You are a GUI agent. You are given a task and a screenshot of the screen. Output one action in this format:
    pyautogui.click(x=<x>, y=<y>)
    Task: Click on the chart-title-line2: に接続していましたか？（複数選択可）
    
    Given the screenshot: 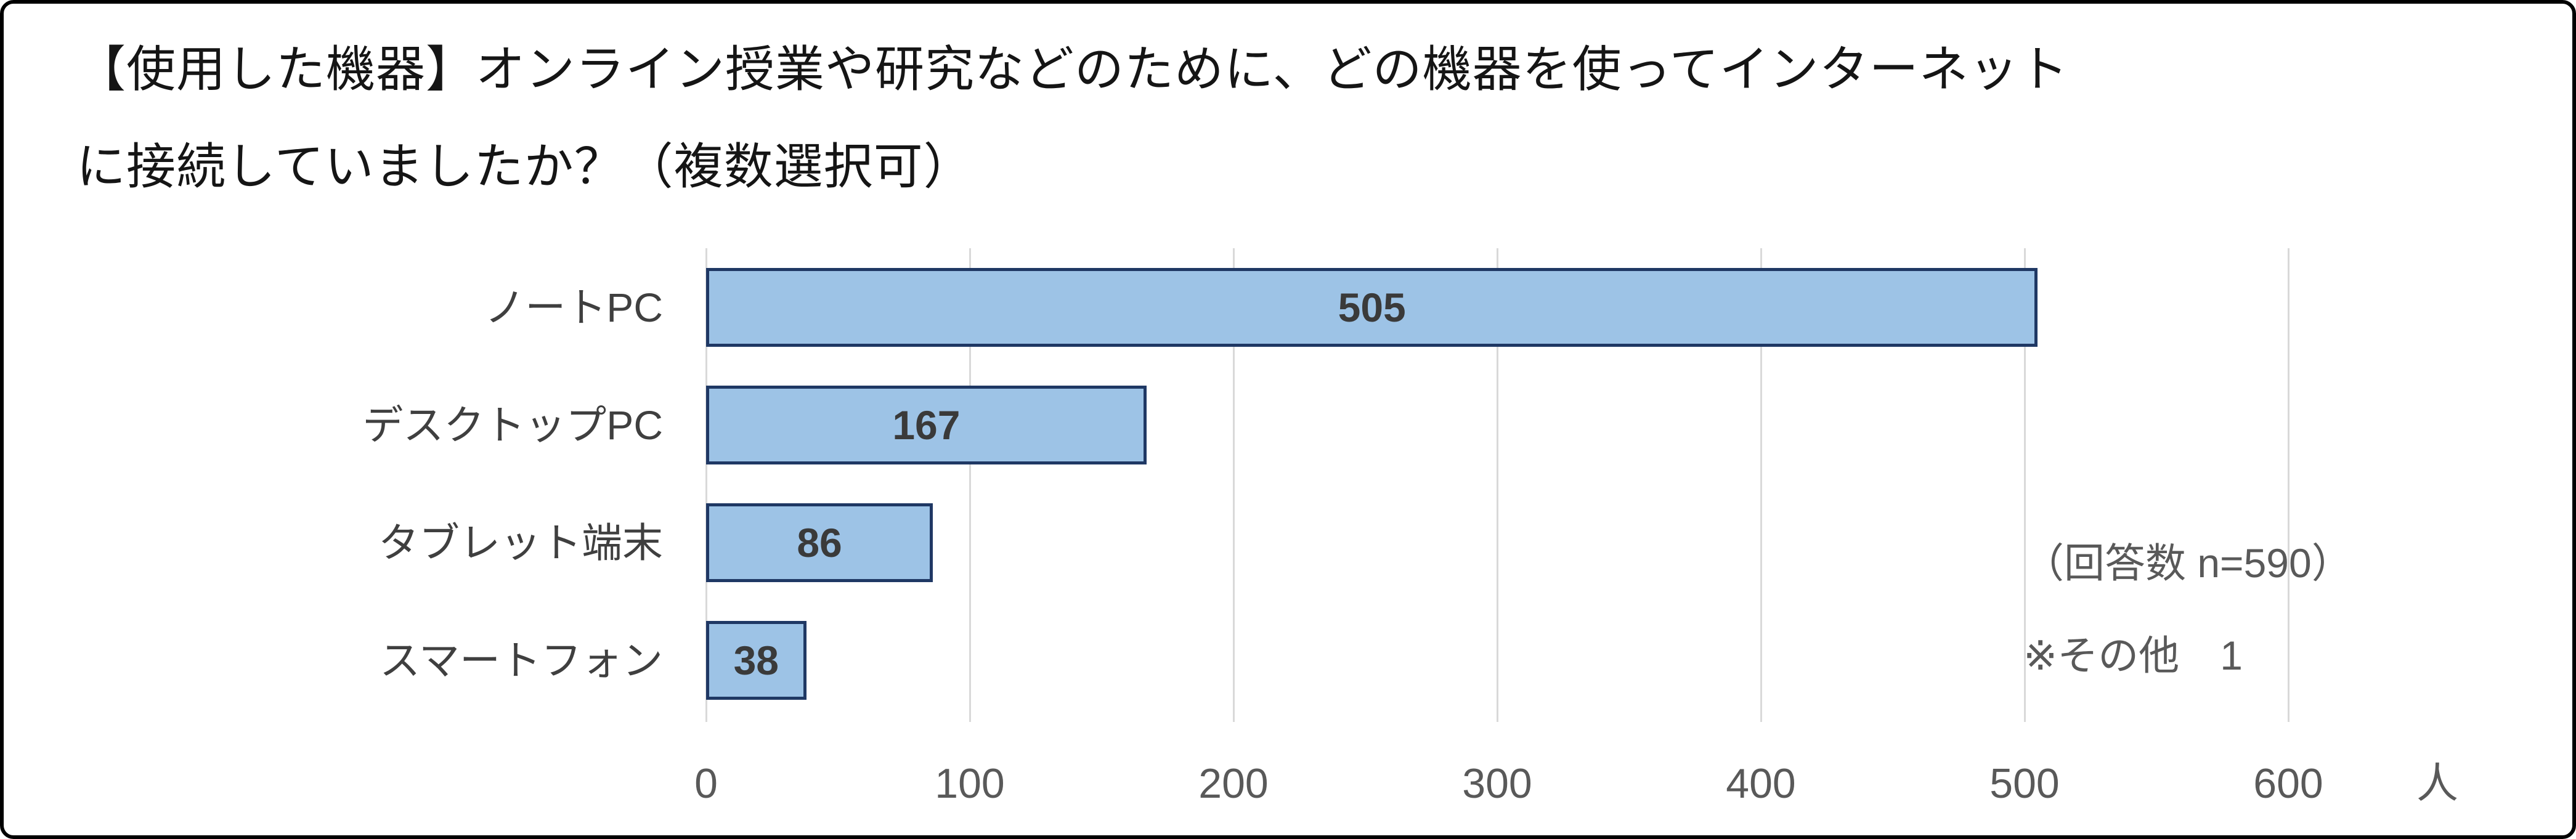 What is the action you would take?
    pyautogui.click(x=524, y=167)
    